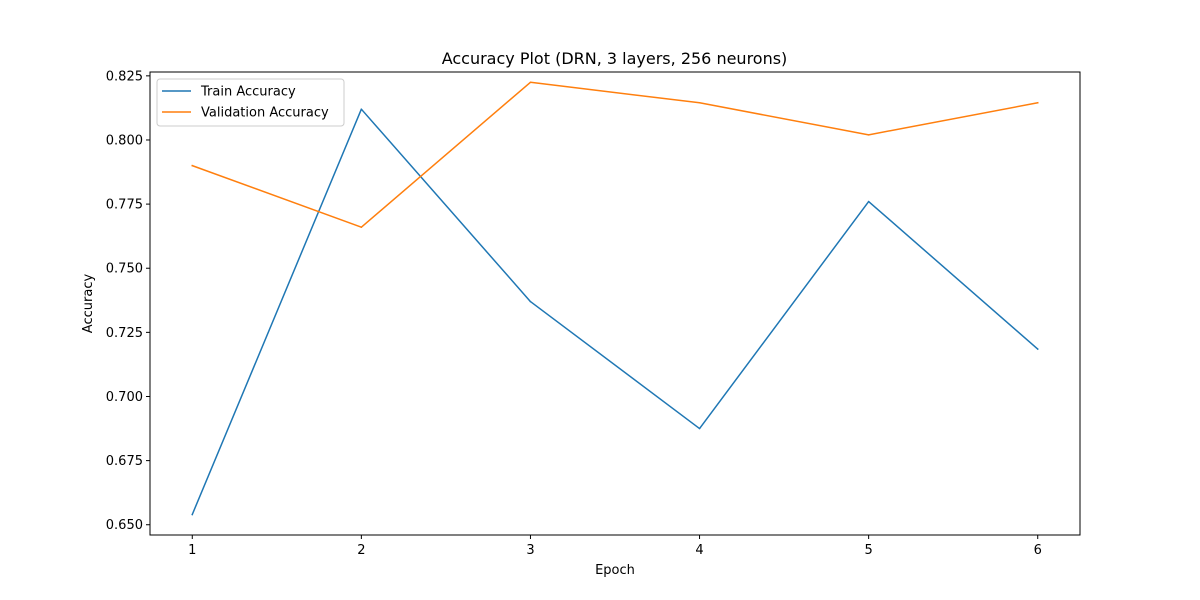 The image size is (1200, 600). I want to click on legend-label: Validation Accuracy, so click(265, 113).